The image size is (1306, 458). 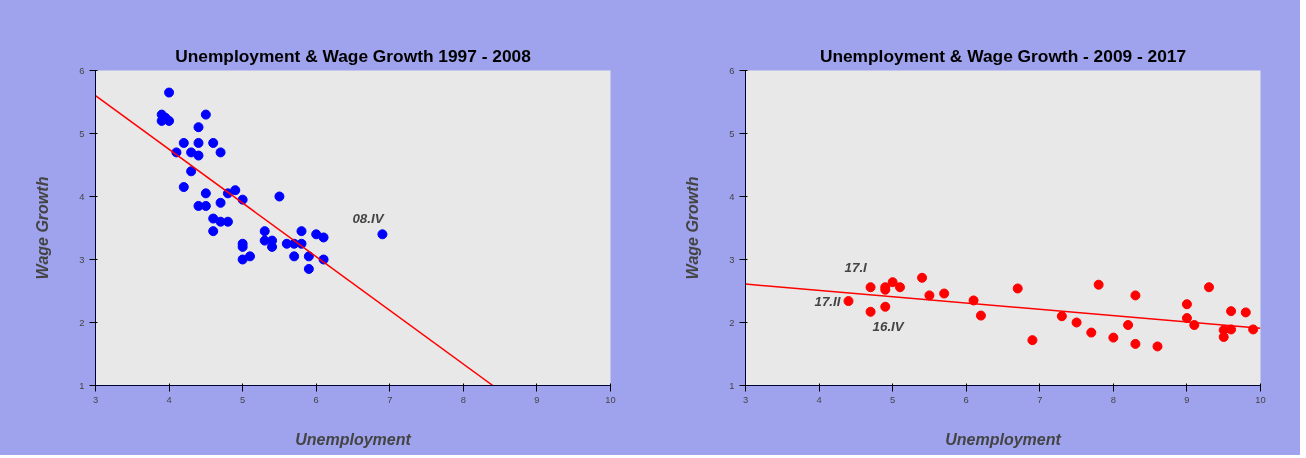 What do you see at coordinates (856, 268) in the screenshot?
I see `annotation: 17.I` at bounding box center [856, 268].